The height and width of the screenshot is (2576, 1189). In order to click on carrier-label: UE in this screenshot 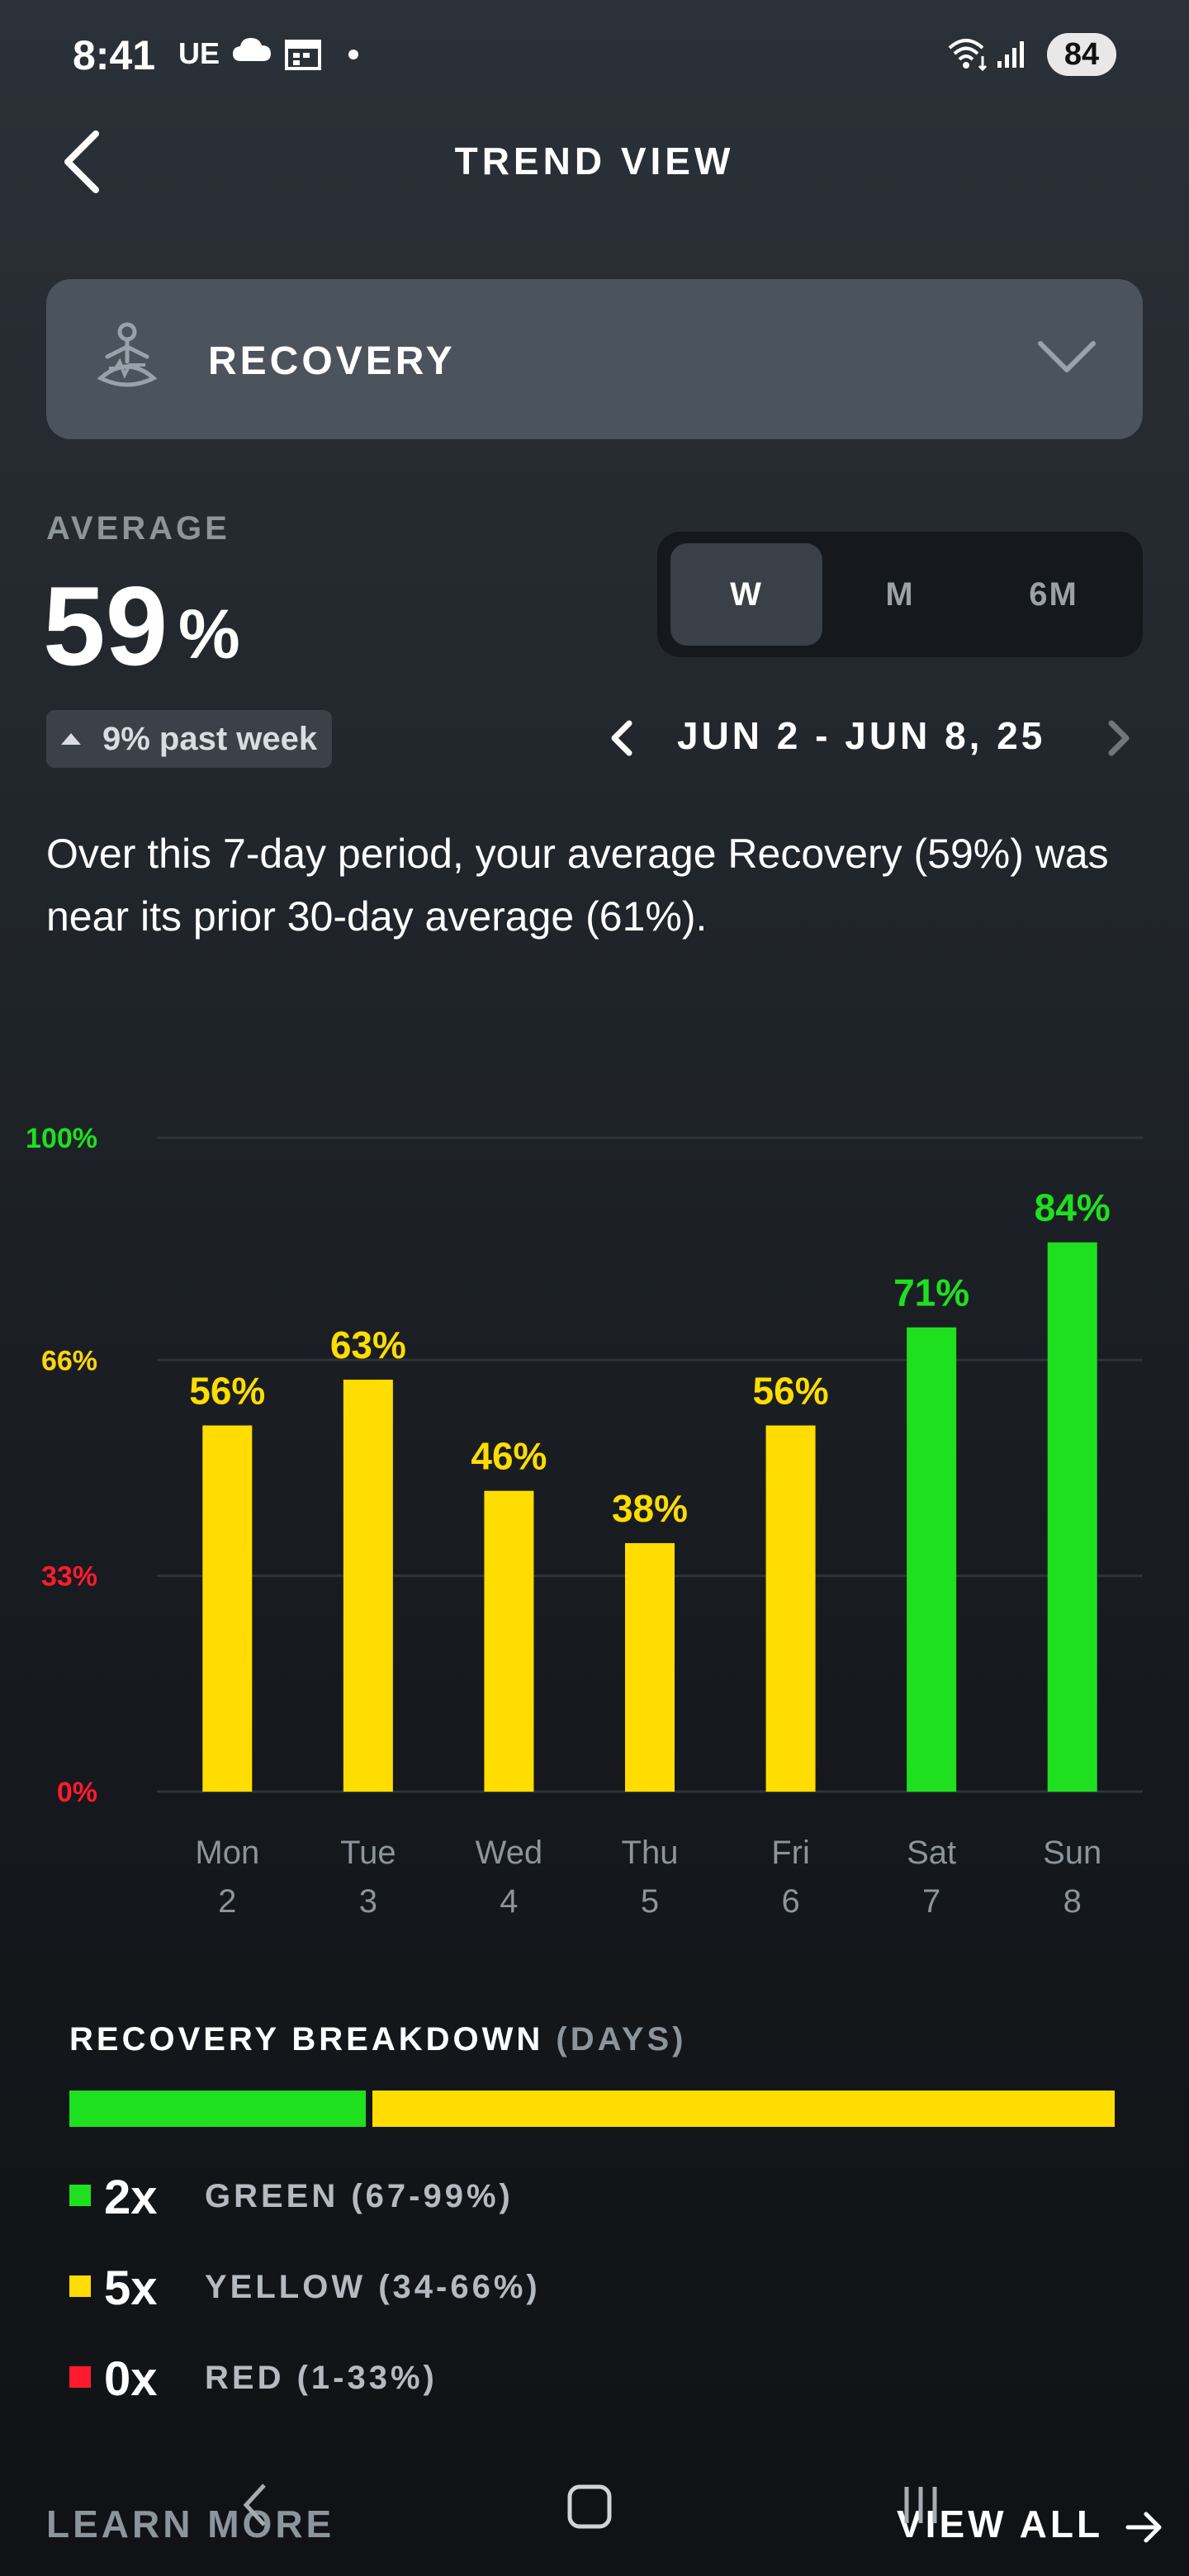, I will do `click(199, 53)`.